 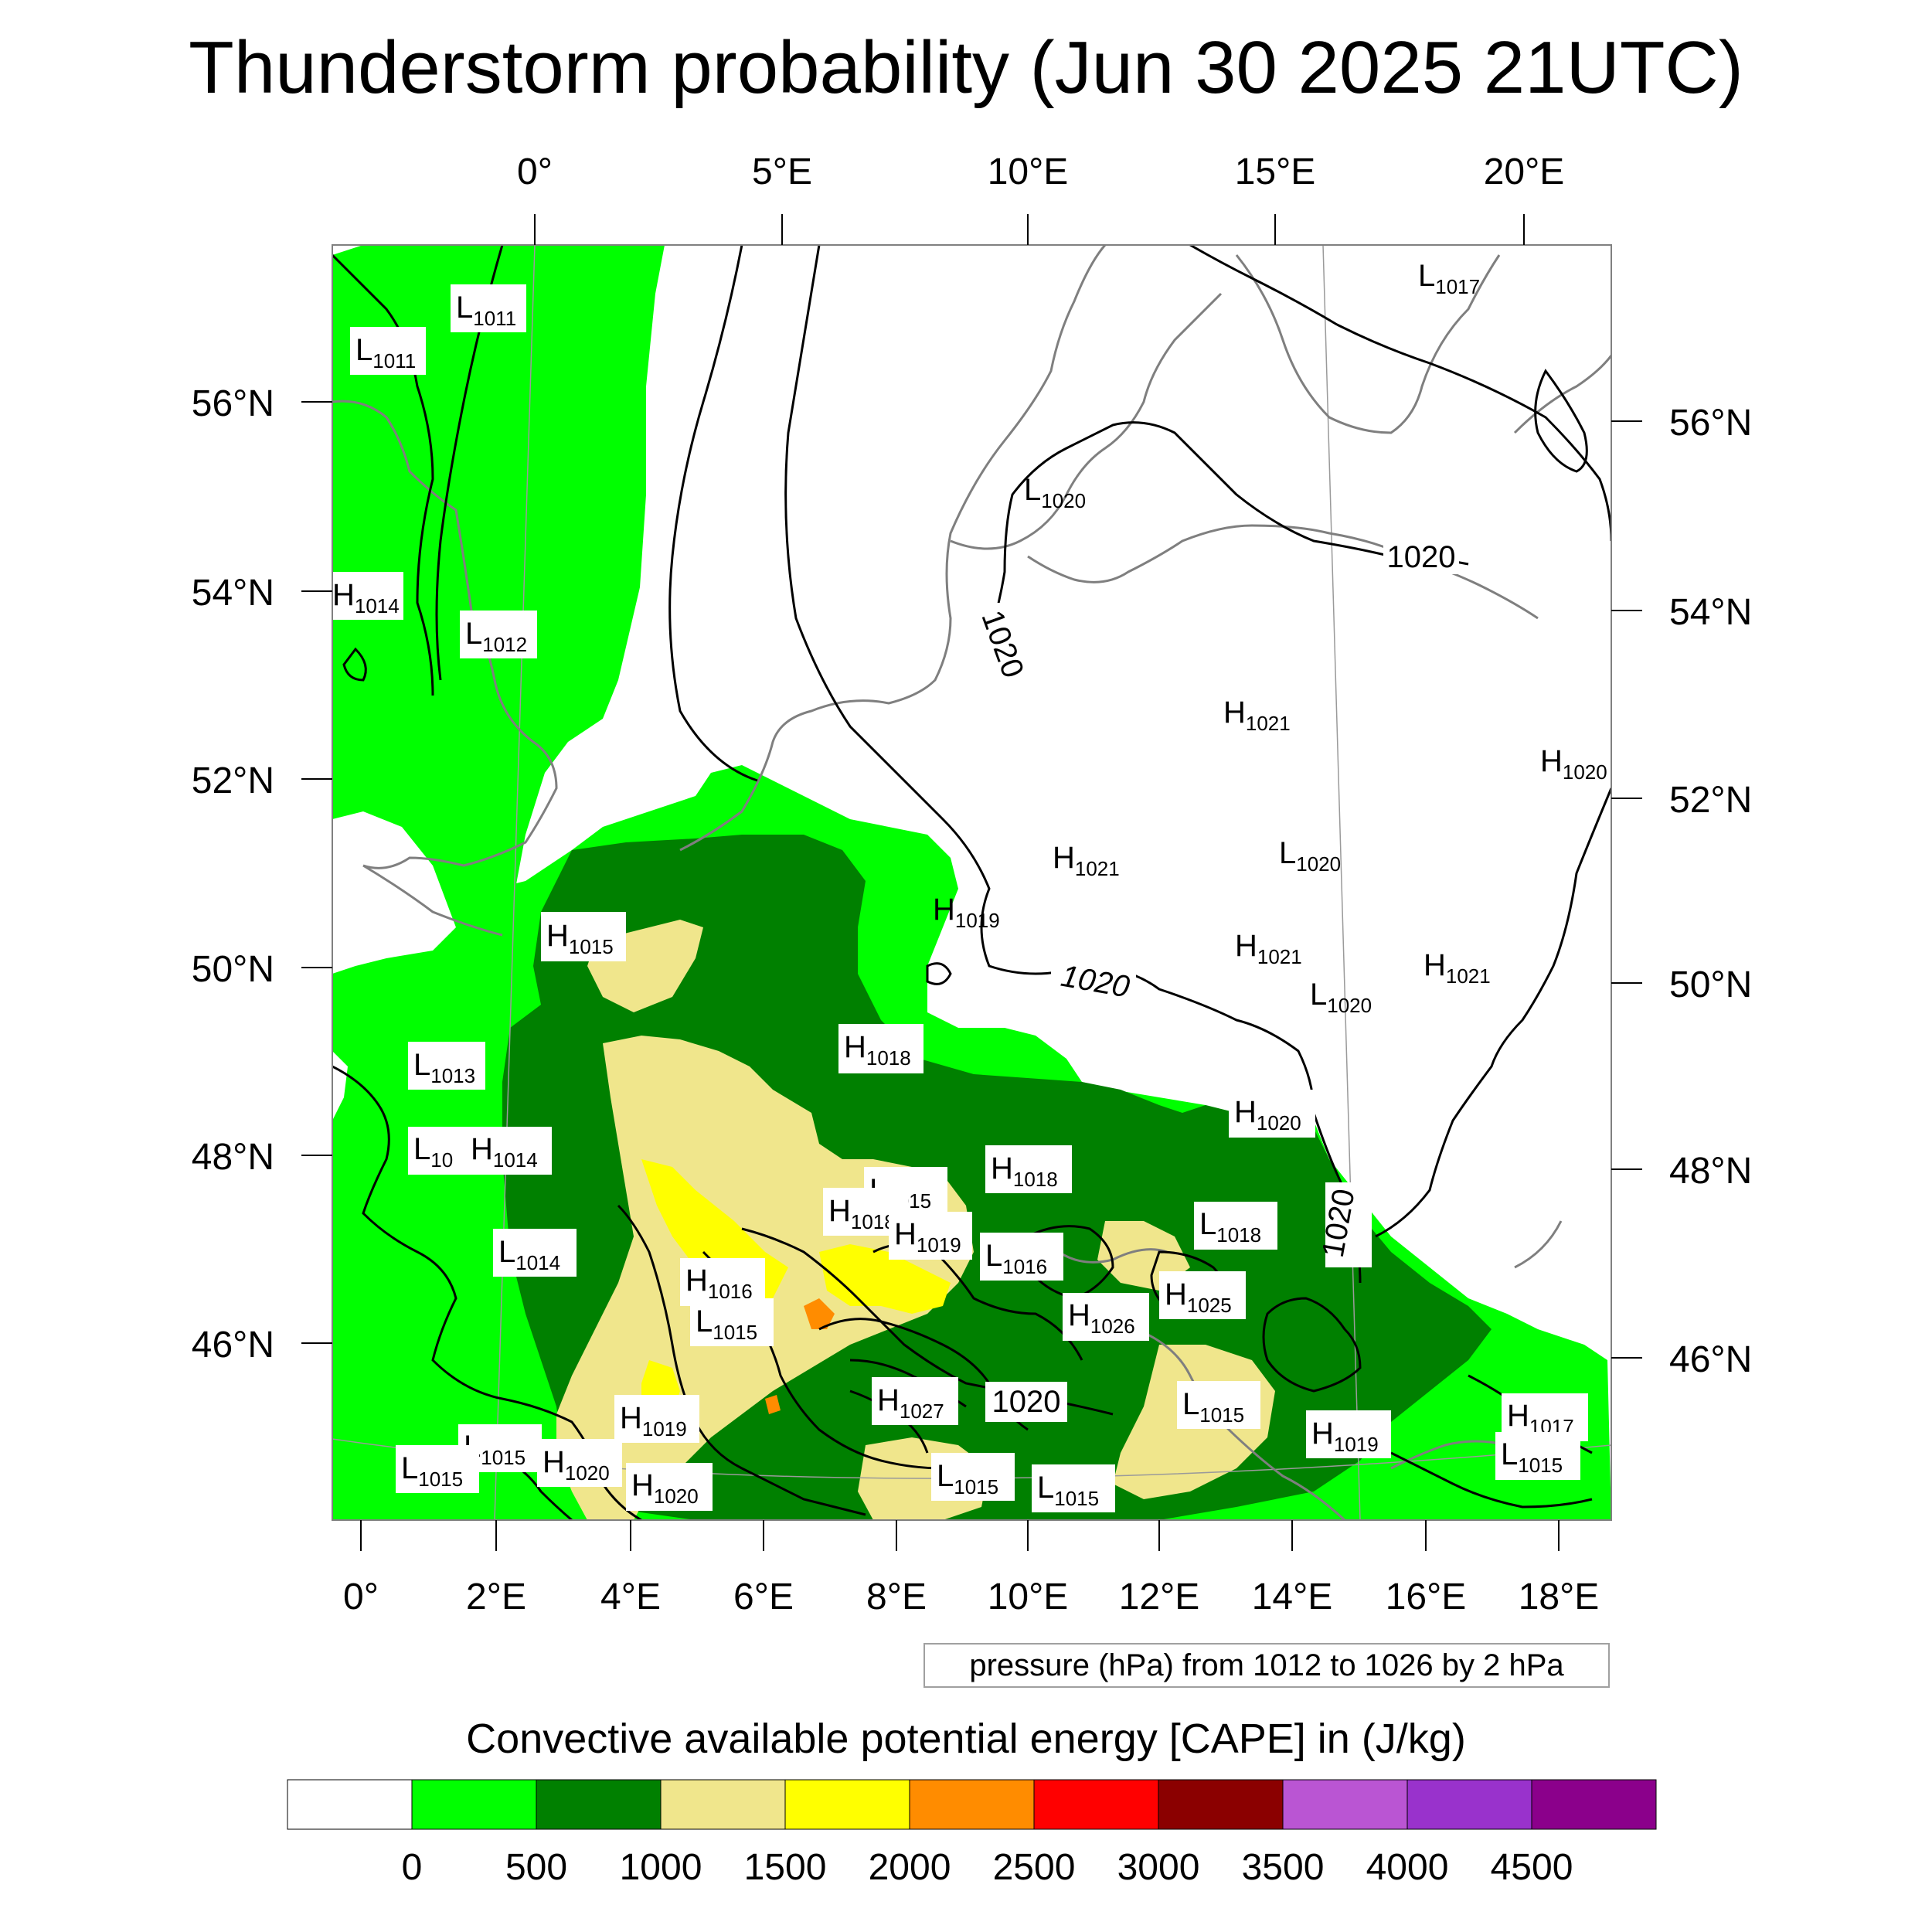 What do you see at coordinates (1449, 278) in the screenshot?
I see `svg-text: L1017` at bounding box center [1449, 278].